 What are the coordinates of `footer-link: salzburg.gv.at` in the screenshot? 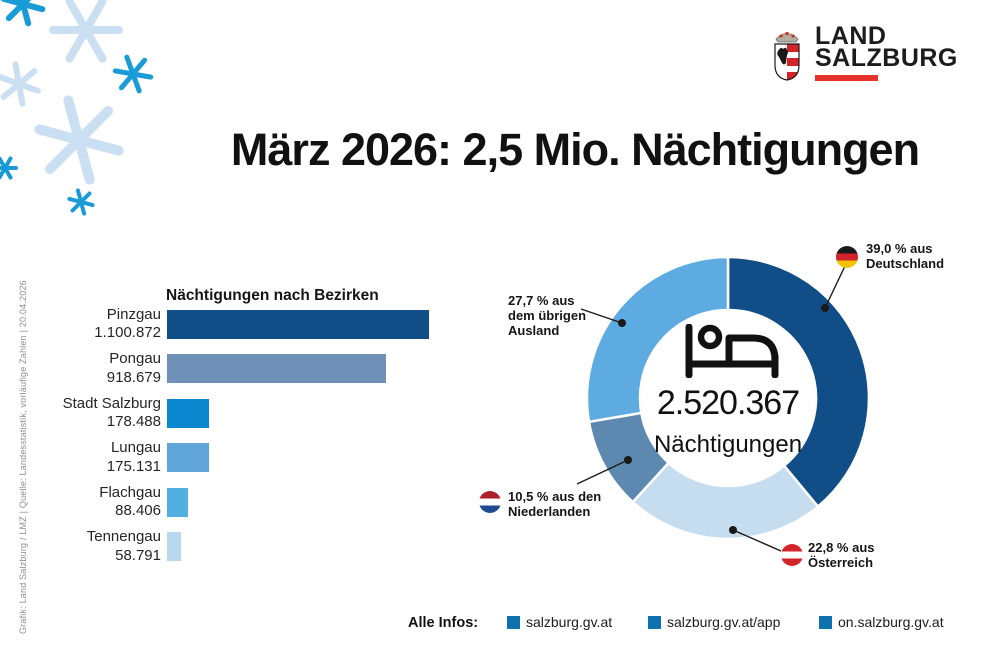 It's located at (569, 622).